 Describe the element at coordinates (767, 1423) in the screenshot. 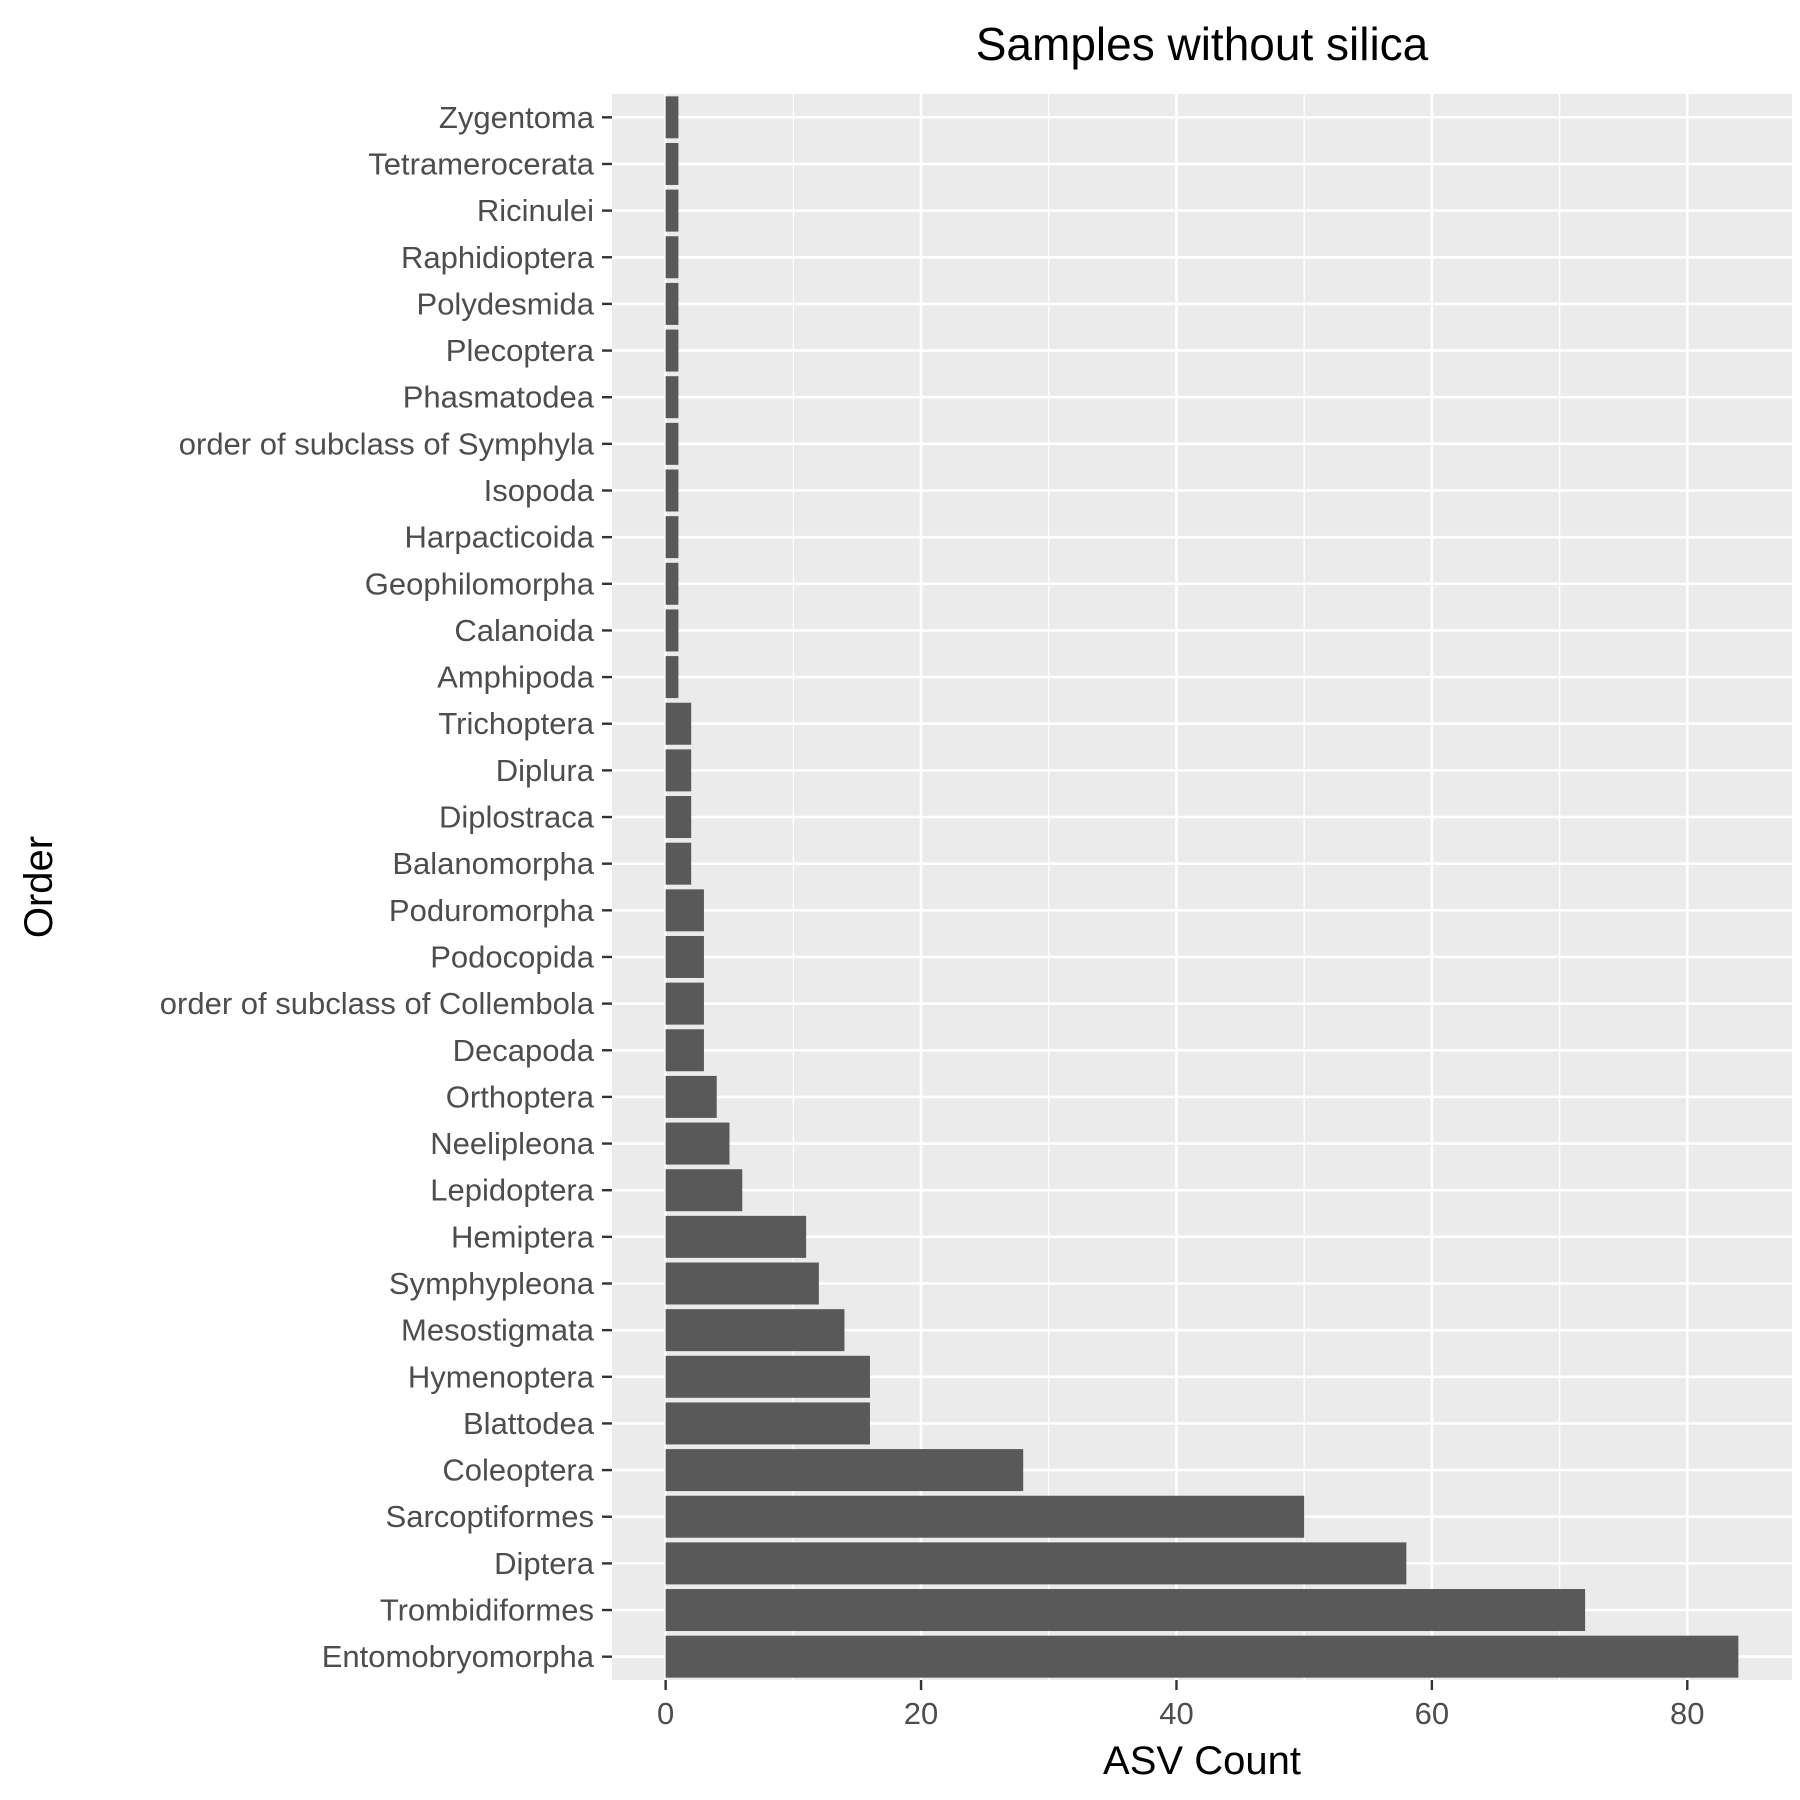

I see `bar-blattodea` at that location.